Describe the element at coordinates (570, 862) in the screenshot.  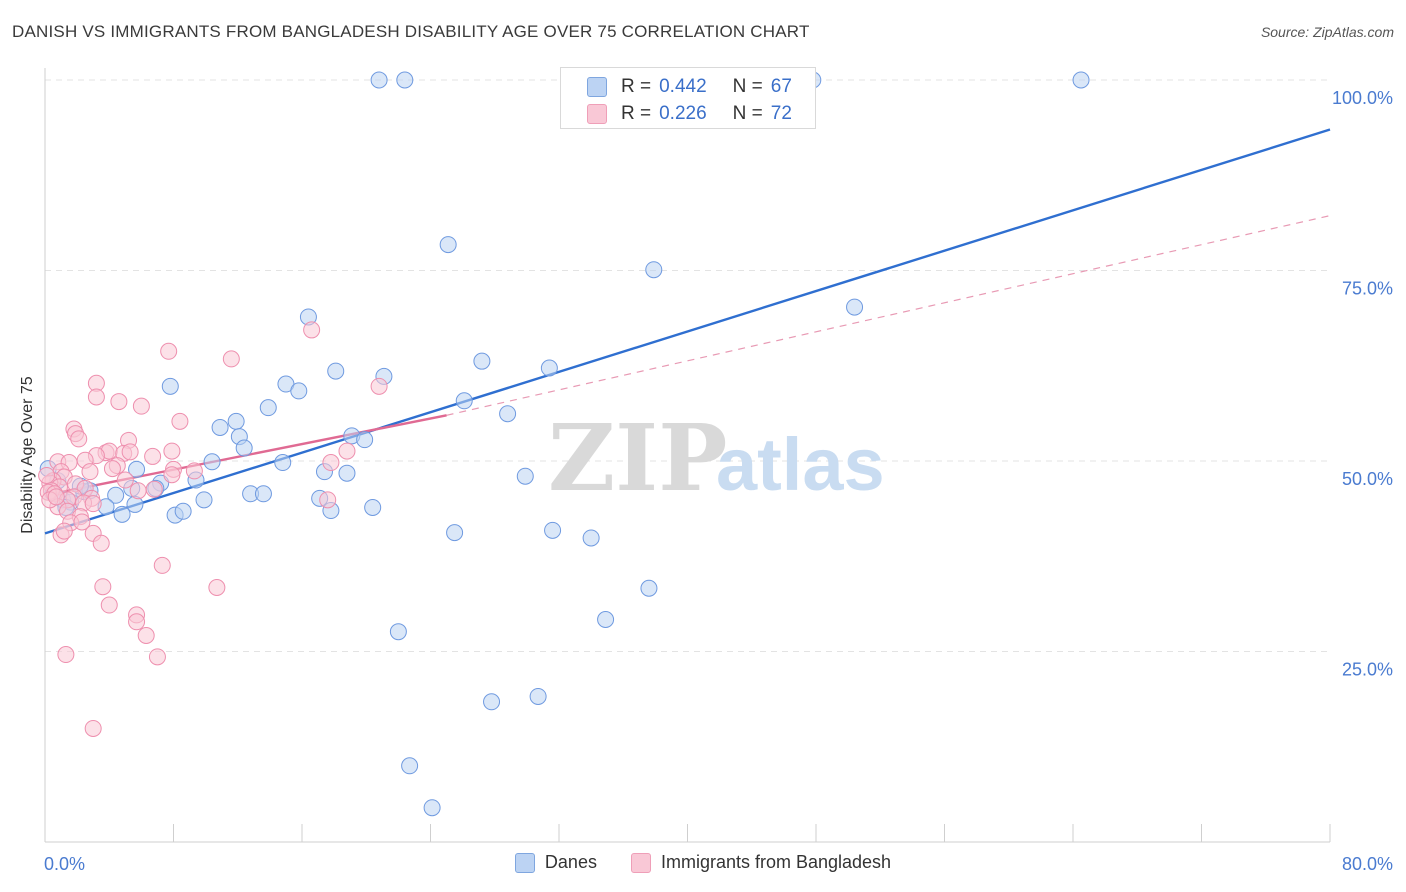
I see `legend-label-danes: Danes` at that location.